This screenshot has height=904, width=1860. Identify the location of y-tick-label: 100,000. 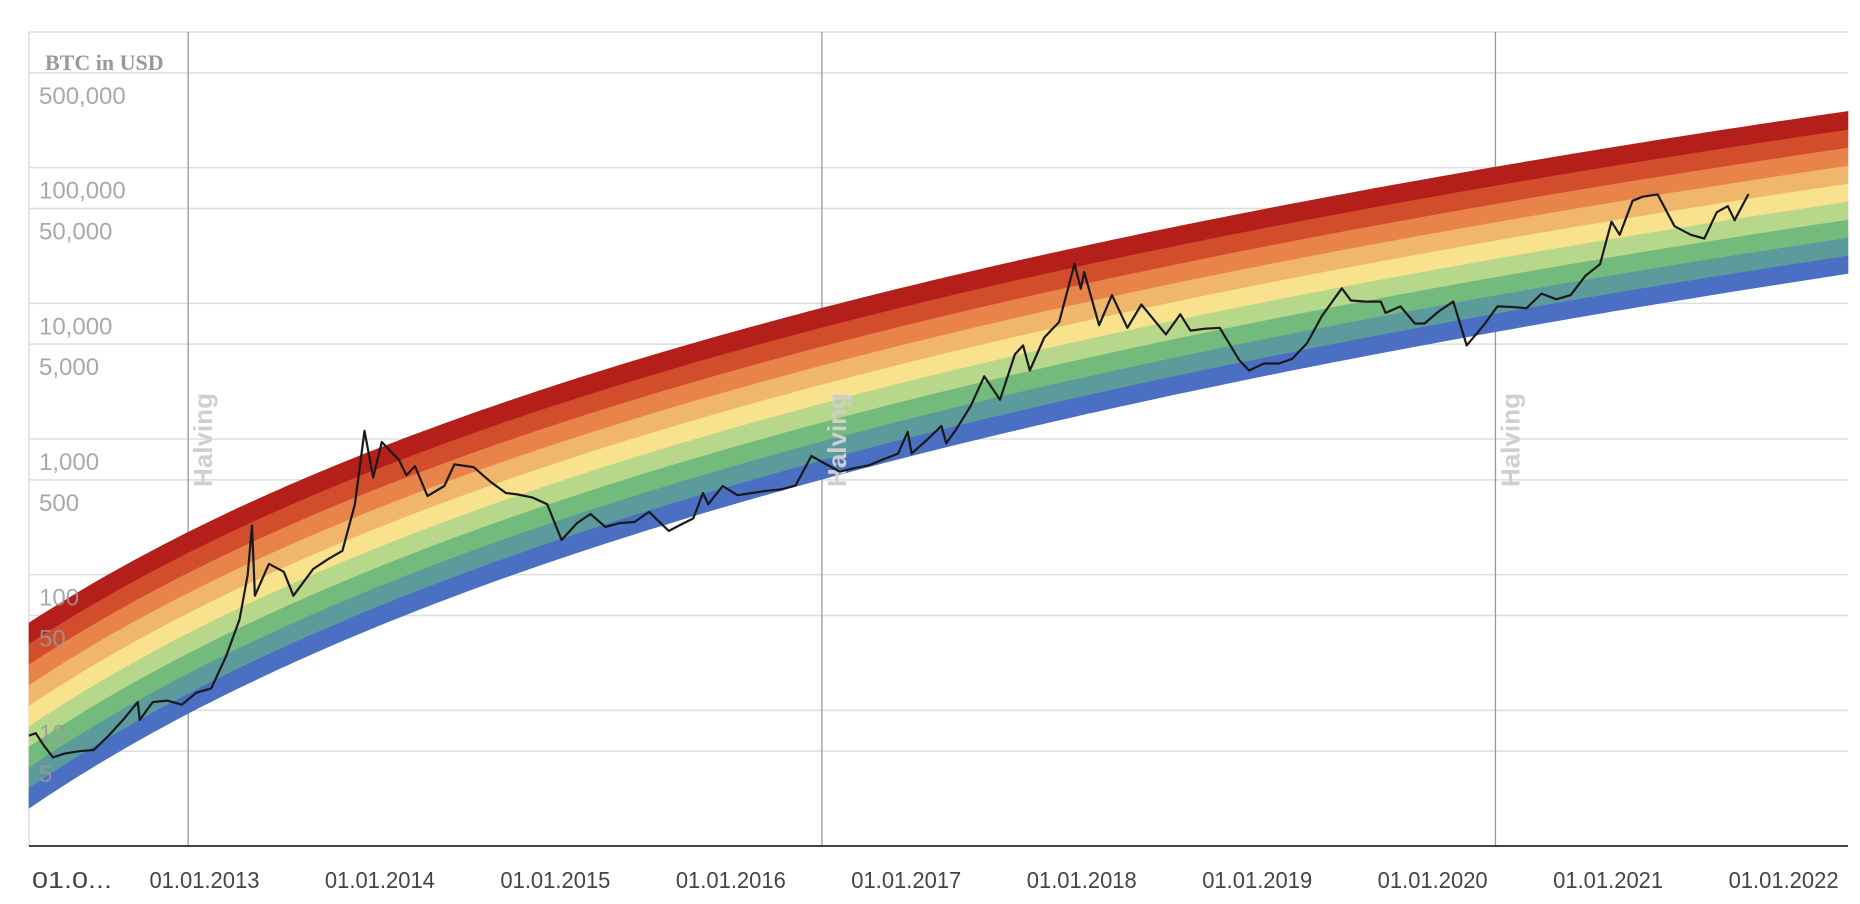
(82, 191).